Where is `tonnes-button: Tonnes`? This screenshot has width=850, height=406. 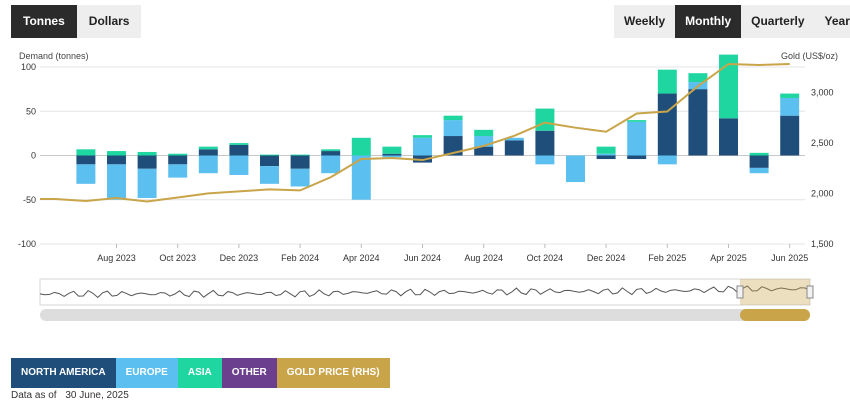
tonnes-button: Tonnes is located at coordinates (44, 21).